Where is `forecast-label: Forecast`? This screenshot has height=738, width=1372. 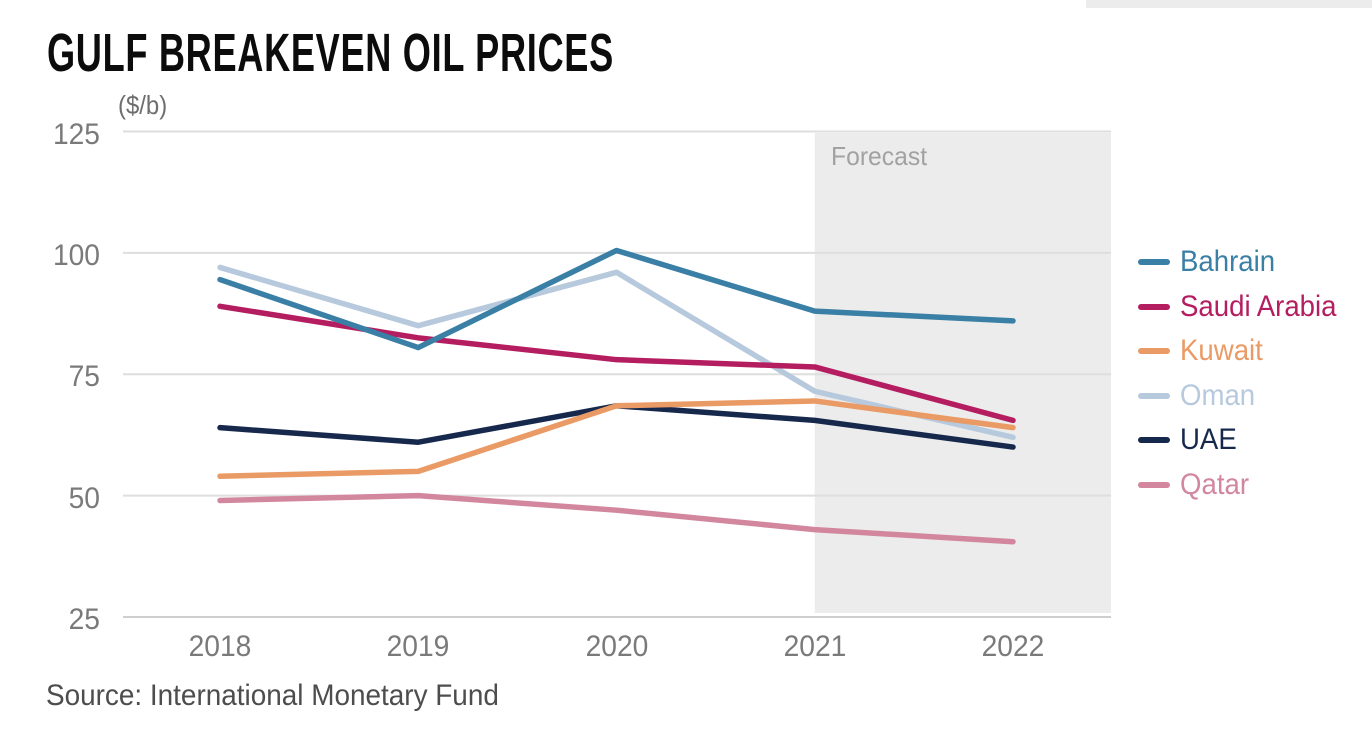
forecast-label: Forecast is located at coordinates (879, 156).